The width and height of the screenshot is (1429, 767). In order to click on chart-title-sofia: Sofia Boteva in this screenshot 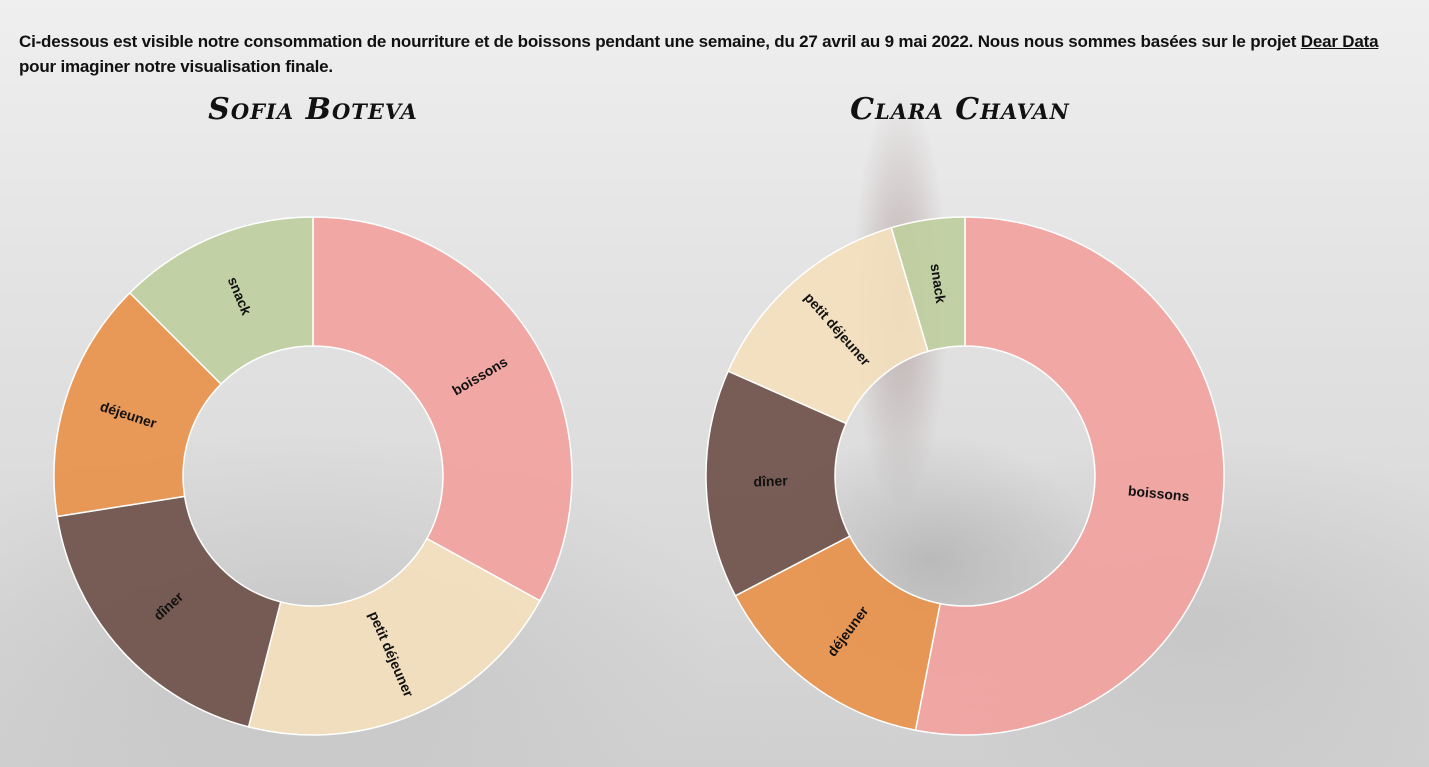, I will do `click(313, 109)`.